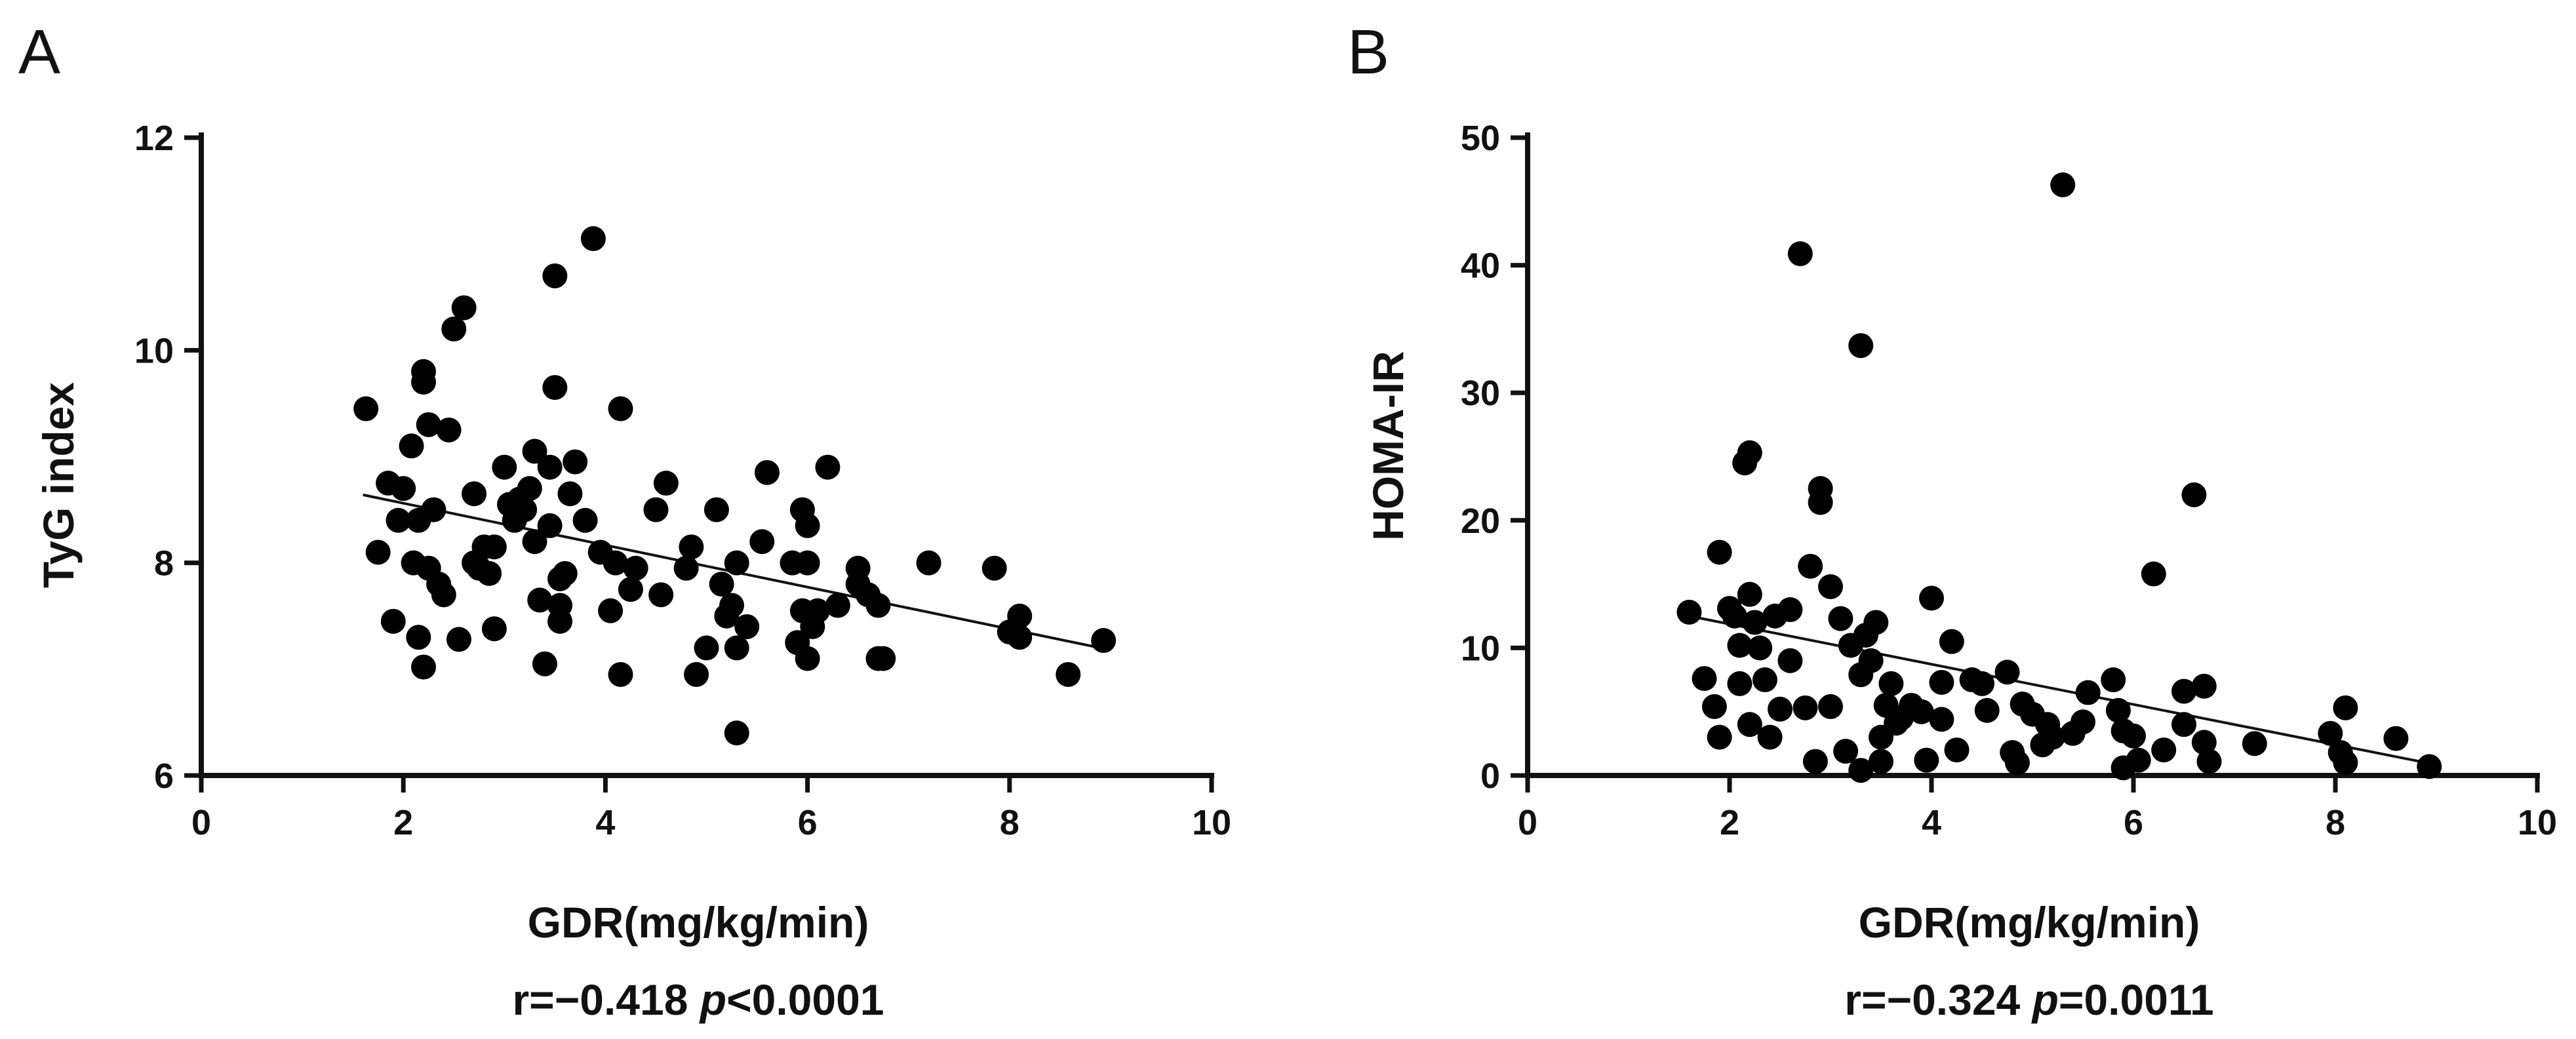 The image size is (2576, 1039). I want to click on panel-b-y-tick-label: 20, so click(1480, 521).